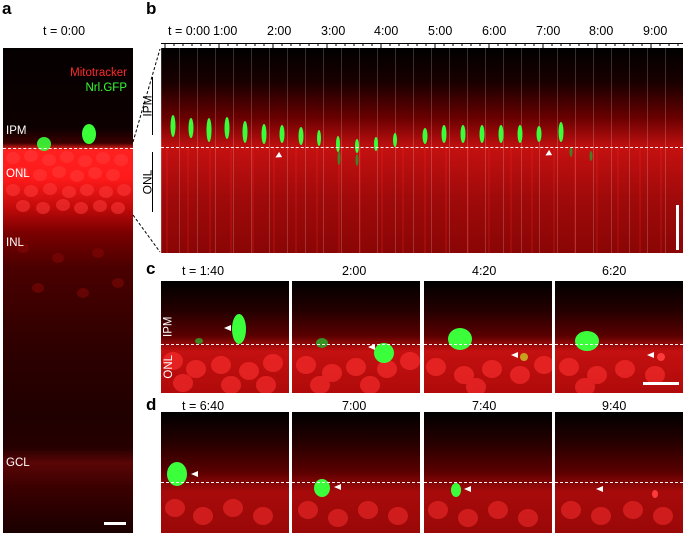  Describe the element at coordinates (227, 328) in the screenshot. I see `panel-c-frame-1-arrowhead` at that location.